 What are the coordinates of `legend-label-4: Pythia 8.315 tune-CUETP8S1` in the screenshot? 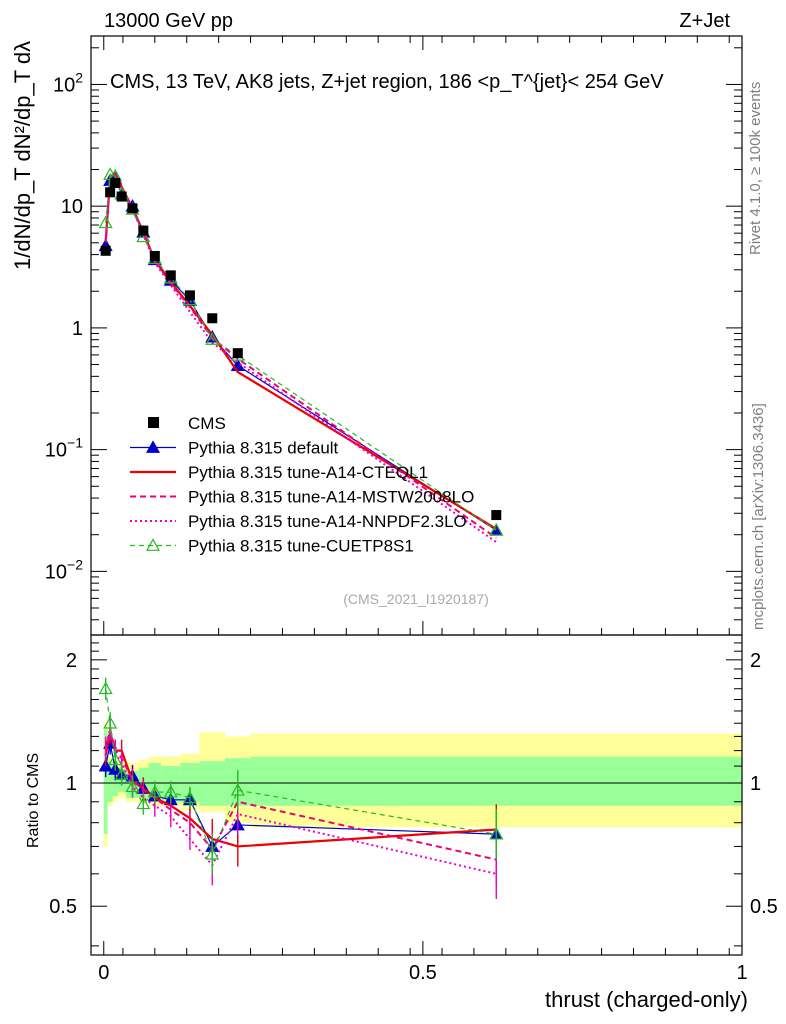 It's located at (301, 546).